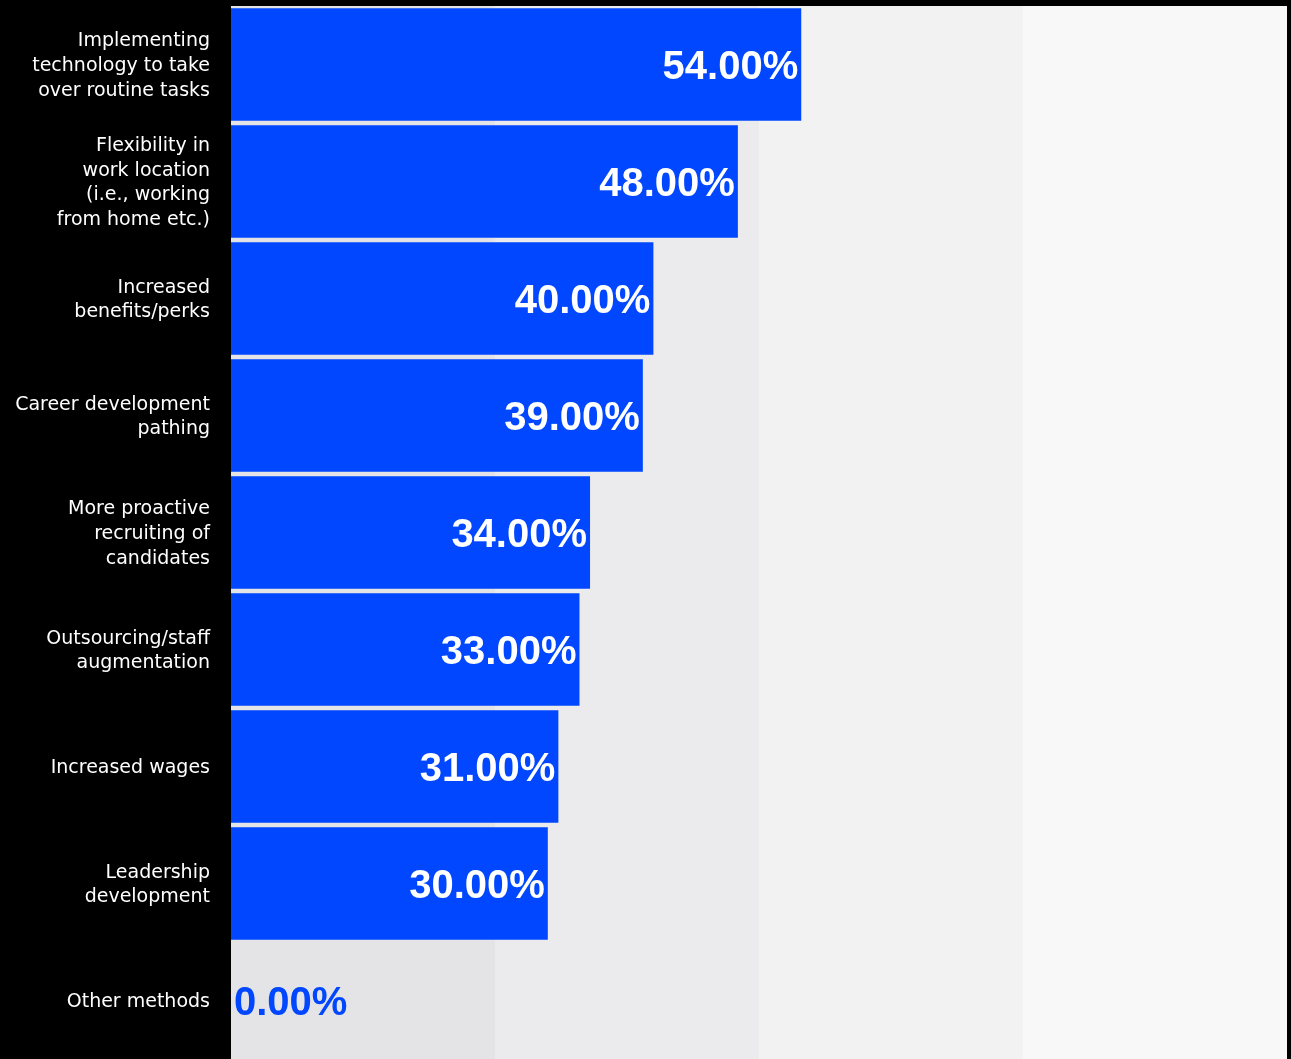 The width and height of the screenshot is (1291, 1059). What do you see at coordinates (291, 1000) in the screenshot?
I see `data-label: 0.00%` at bounding box center [291, 1000].